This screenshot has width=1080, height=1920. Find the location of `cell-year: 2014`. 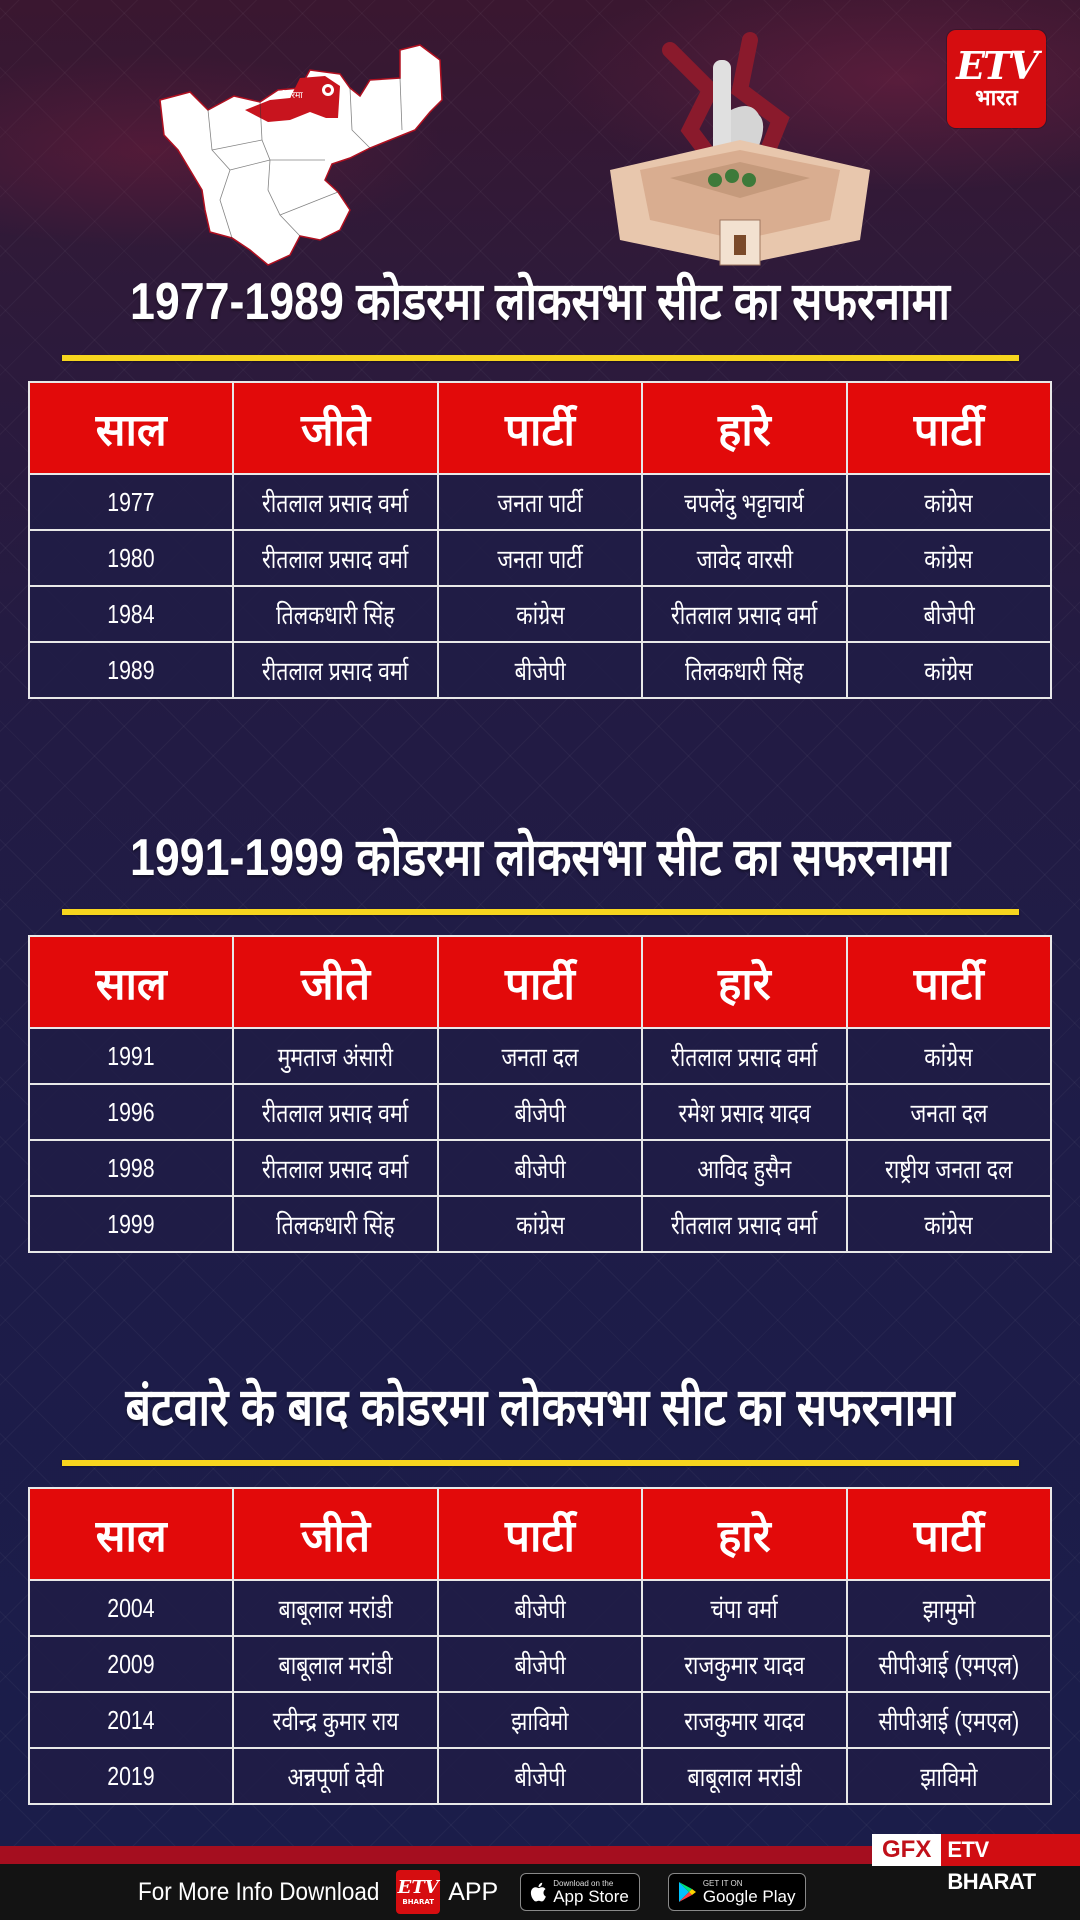

cell-year: 2014 is located at coordinates (131, 1720).